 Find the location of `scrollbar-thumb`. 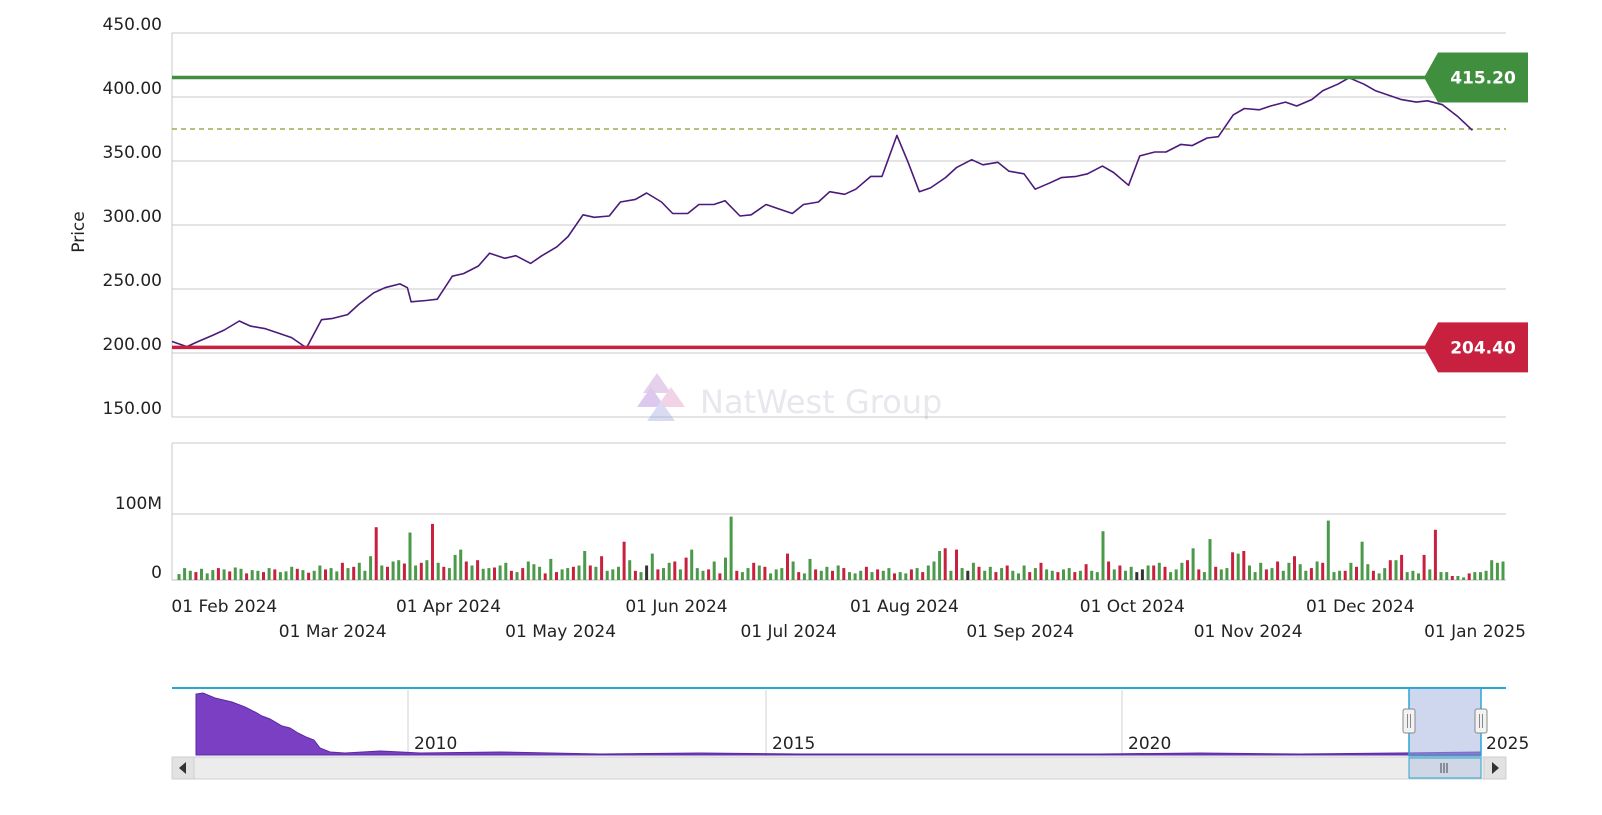

scrollbar-thumb is located at coordinates (1445, 768).